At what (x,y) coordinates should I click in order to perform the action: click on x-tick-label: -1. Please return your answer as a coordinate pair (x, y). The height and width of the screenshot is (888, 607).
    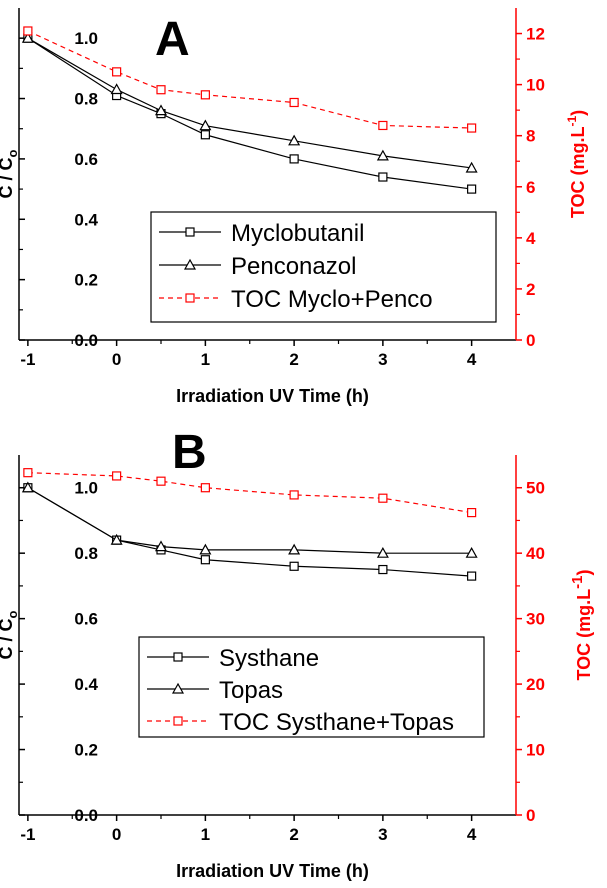
    Looking at the image, I should click on (27, 359).